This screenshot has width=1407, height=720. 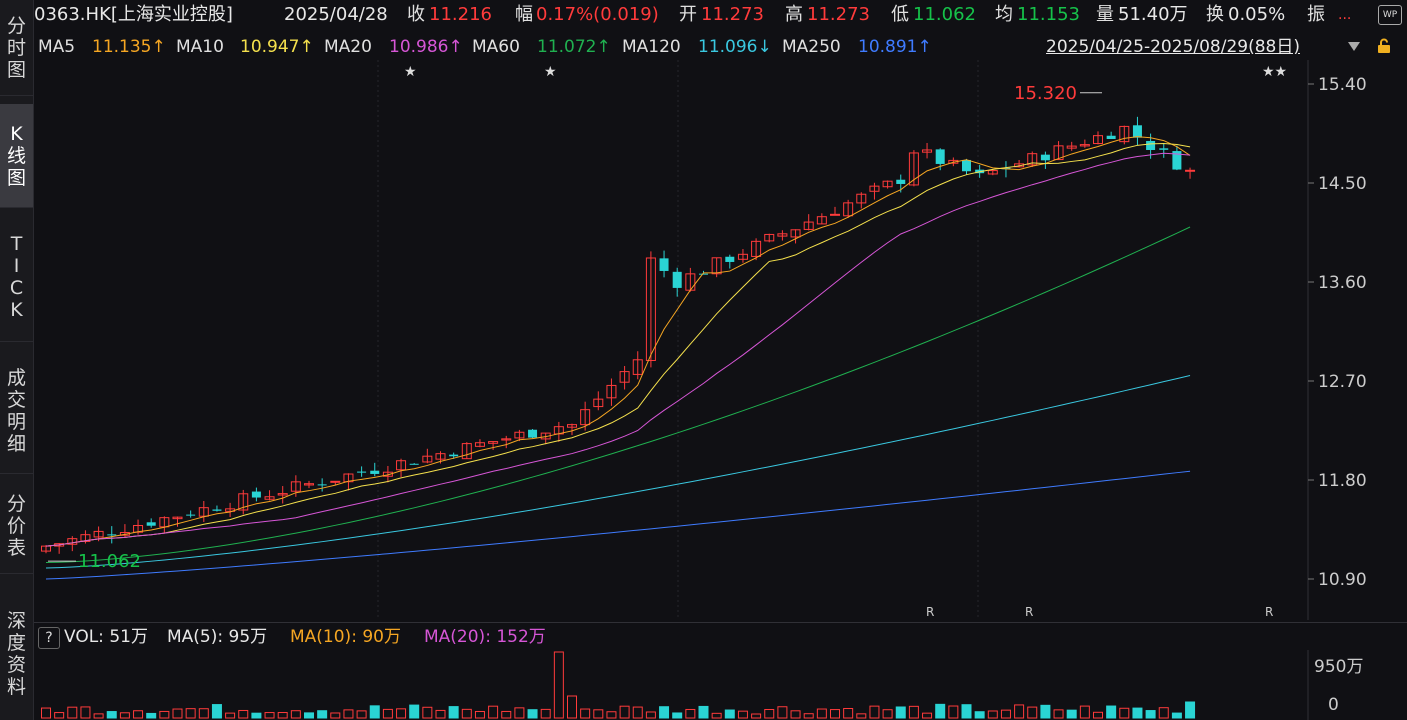 What do you see at coordinates (1337, 332) in the screenshot?
I see `price-axis: 15.40 14.50 13.60 12.70 11.80 10.90` at bounding box center [1337, 332].